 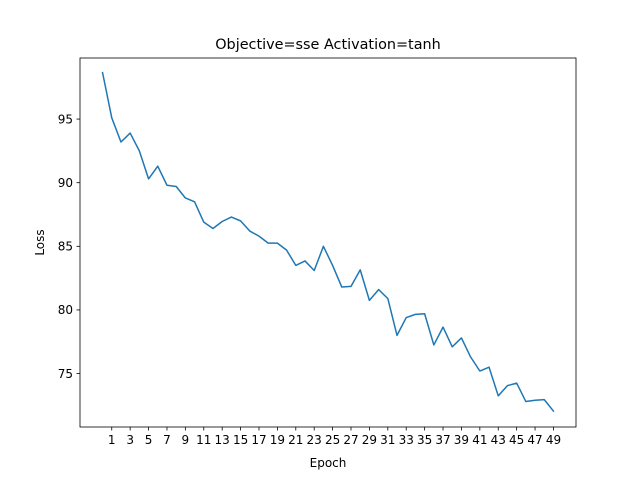 What do you see at coordinates (350, 440) in the screenshot?
I see `x-tick-label: 27` at bounding box center [350, 440].